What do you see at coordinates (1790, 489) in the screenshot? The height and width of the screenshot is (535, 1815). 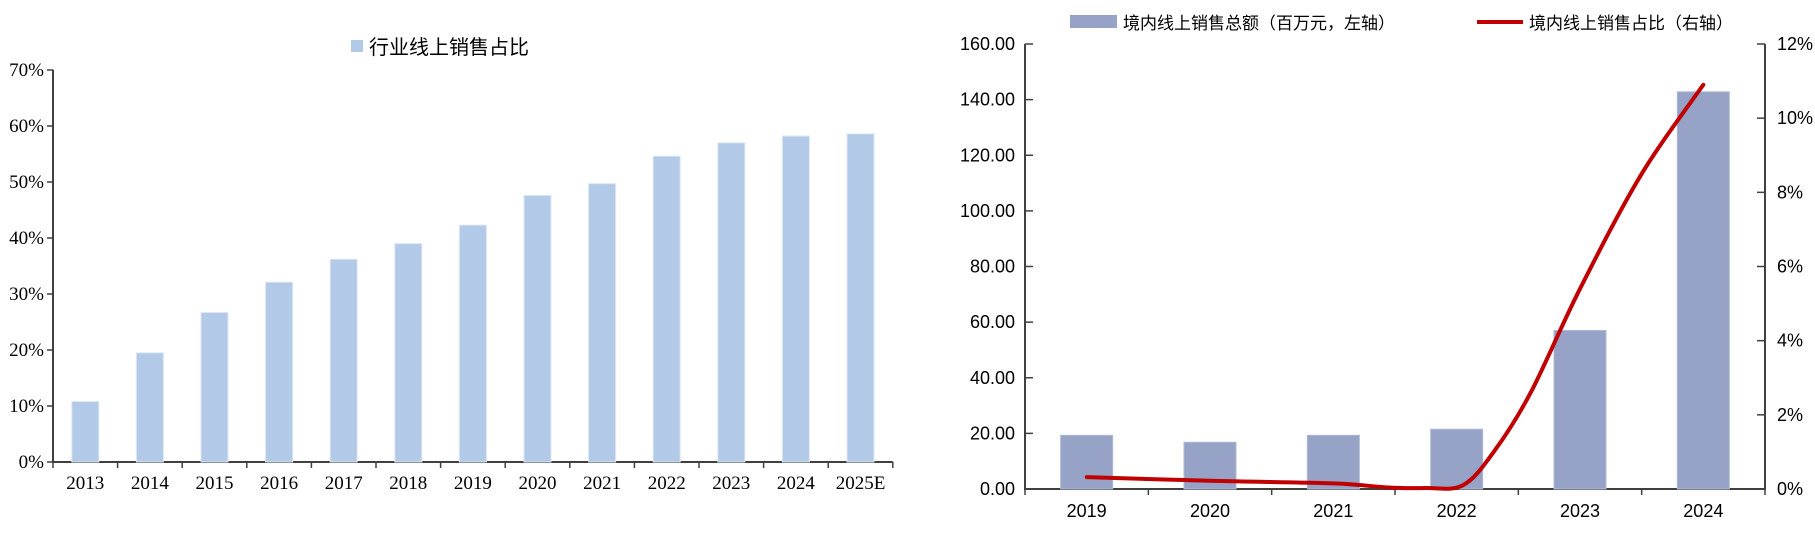 I see `right-y-tick-label: 0%` at bounding box center [1790, 489].